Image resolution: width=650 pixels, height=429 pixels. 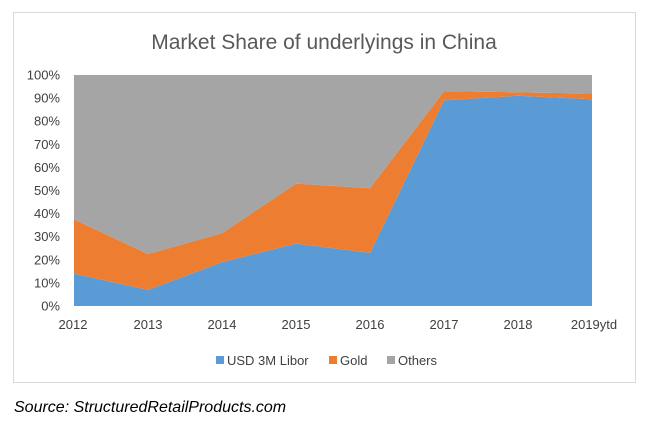 What do you see at coordinates (150, 407) in the screenshot?
I see `source-note: Source: StructuredRetailProducts.com` at bounding box center [150, 407].